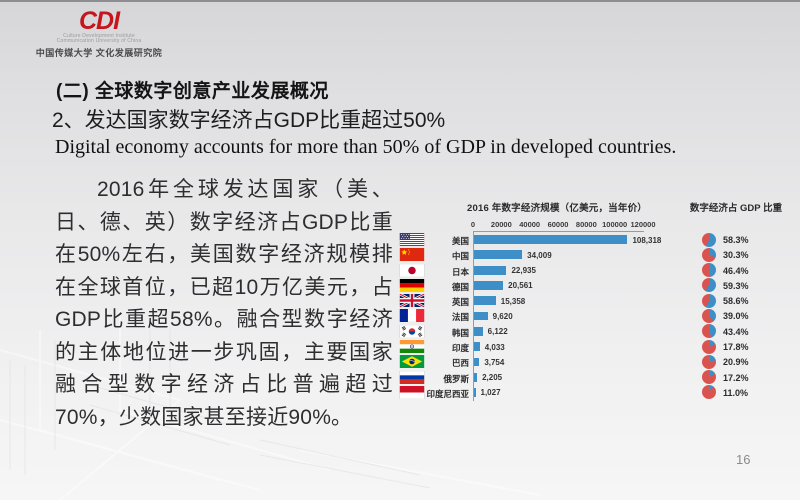 The height and width of the screenshot is (500, 800). I want to click on gdp-share-label: 11.0%, so click(736, 392).